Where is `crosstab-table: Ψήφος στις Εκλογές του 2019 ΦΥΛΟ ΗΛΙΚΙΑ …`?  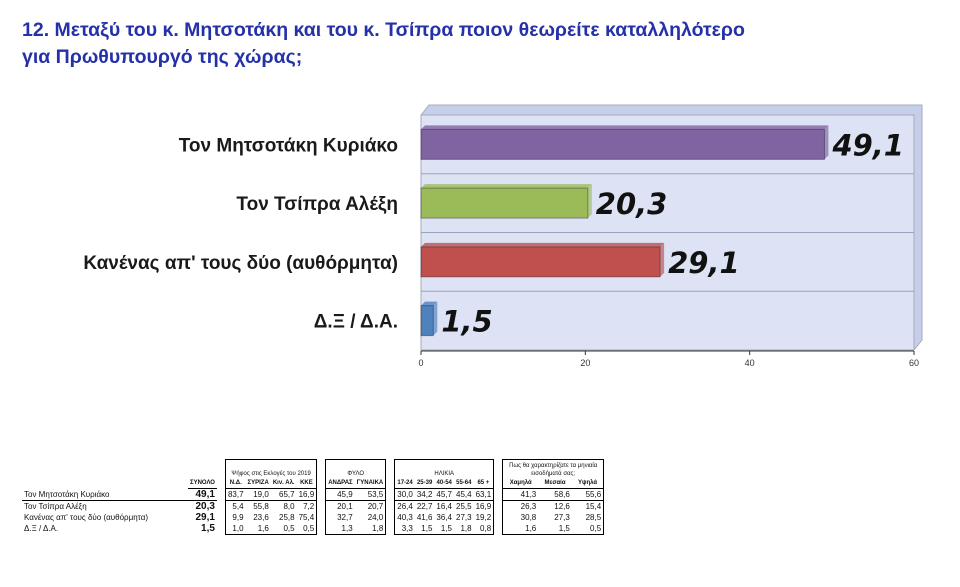
crosstab-table: Ψήφος στις Εκλογές του 2019 ΦΥΛΟ ΗΛΙΚΙΑ … is located at coordinates (313, 497).